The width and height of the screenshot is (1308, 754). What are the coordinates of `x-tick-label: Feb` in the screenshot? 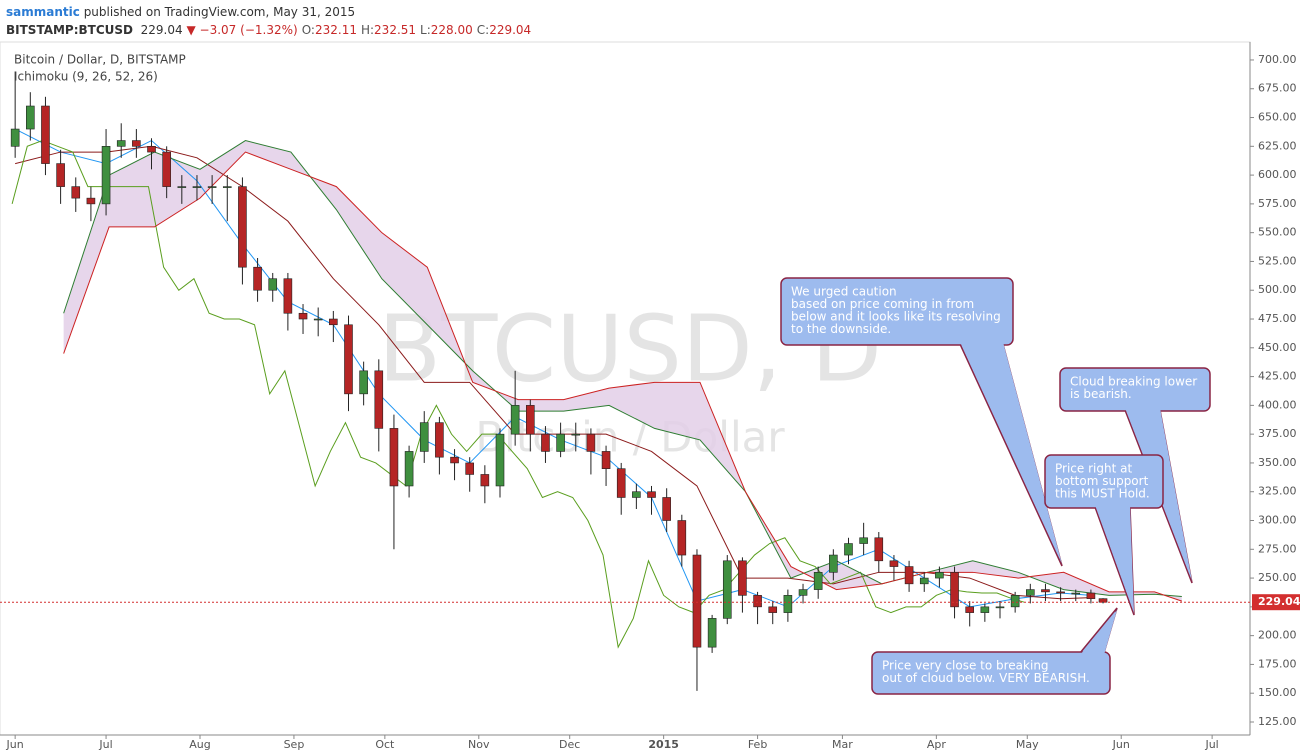 It's located at (757, 744).